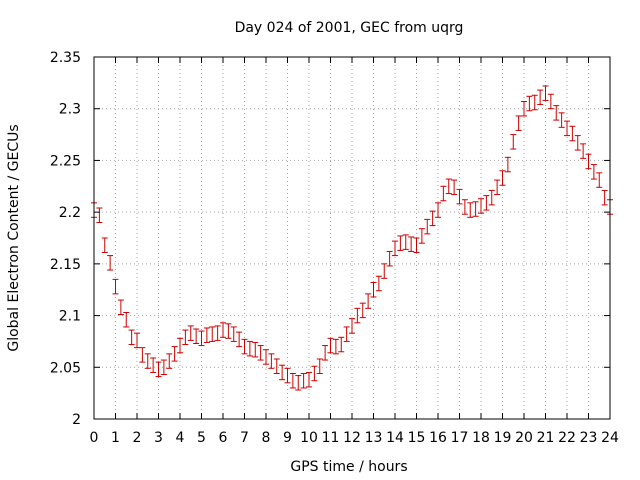 The image size is (640, 480). Describe the element at coordinates (70, 213) in the screenshot. I see `y-tick-label: 2.2` at that location.